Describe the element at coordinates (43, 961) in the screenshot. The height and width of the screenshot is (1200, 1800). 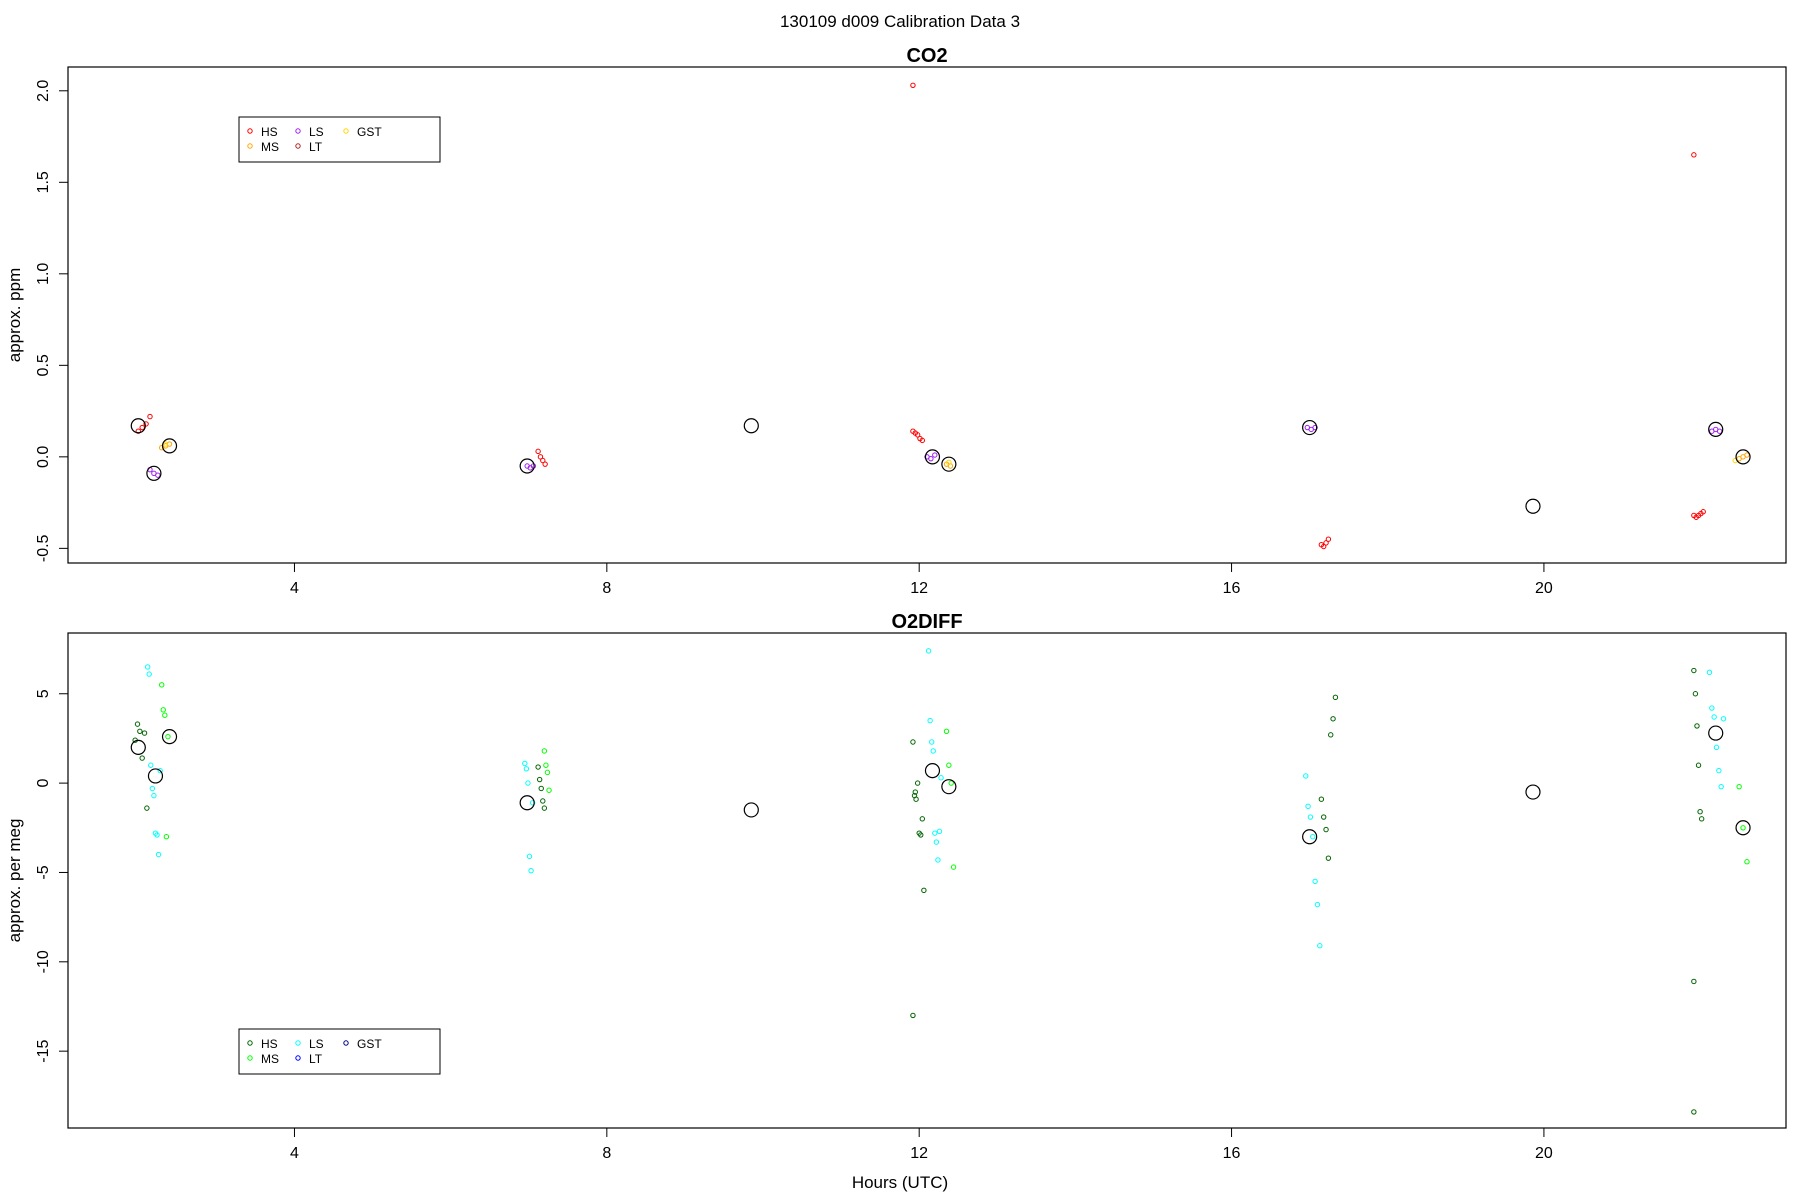
I see `y-tick-label: -10` at that location.